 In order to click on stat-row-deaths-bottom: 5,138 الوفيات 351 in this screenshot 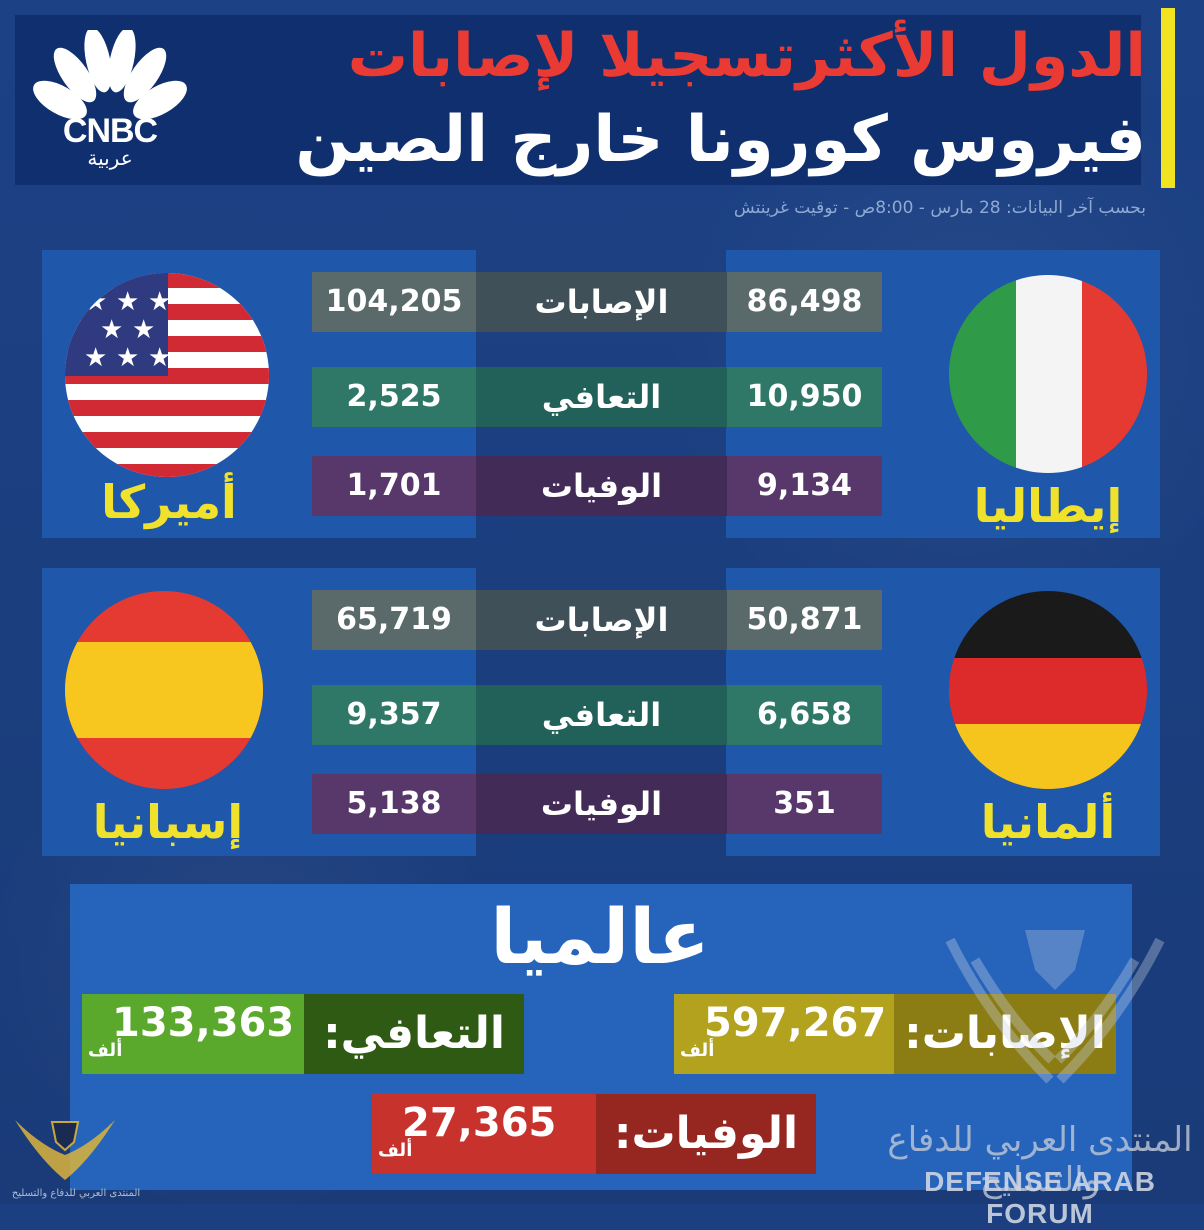, I will do `click(597, 804)`.